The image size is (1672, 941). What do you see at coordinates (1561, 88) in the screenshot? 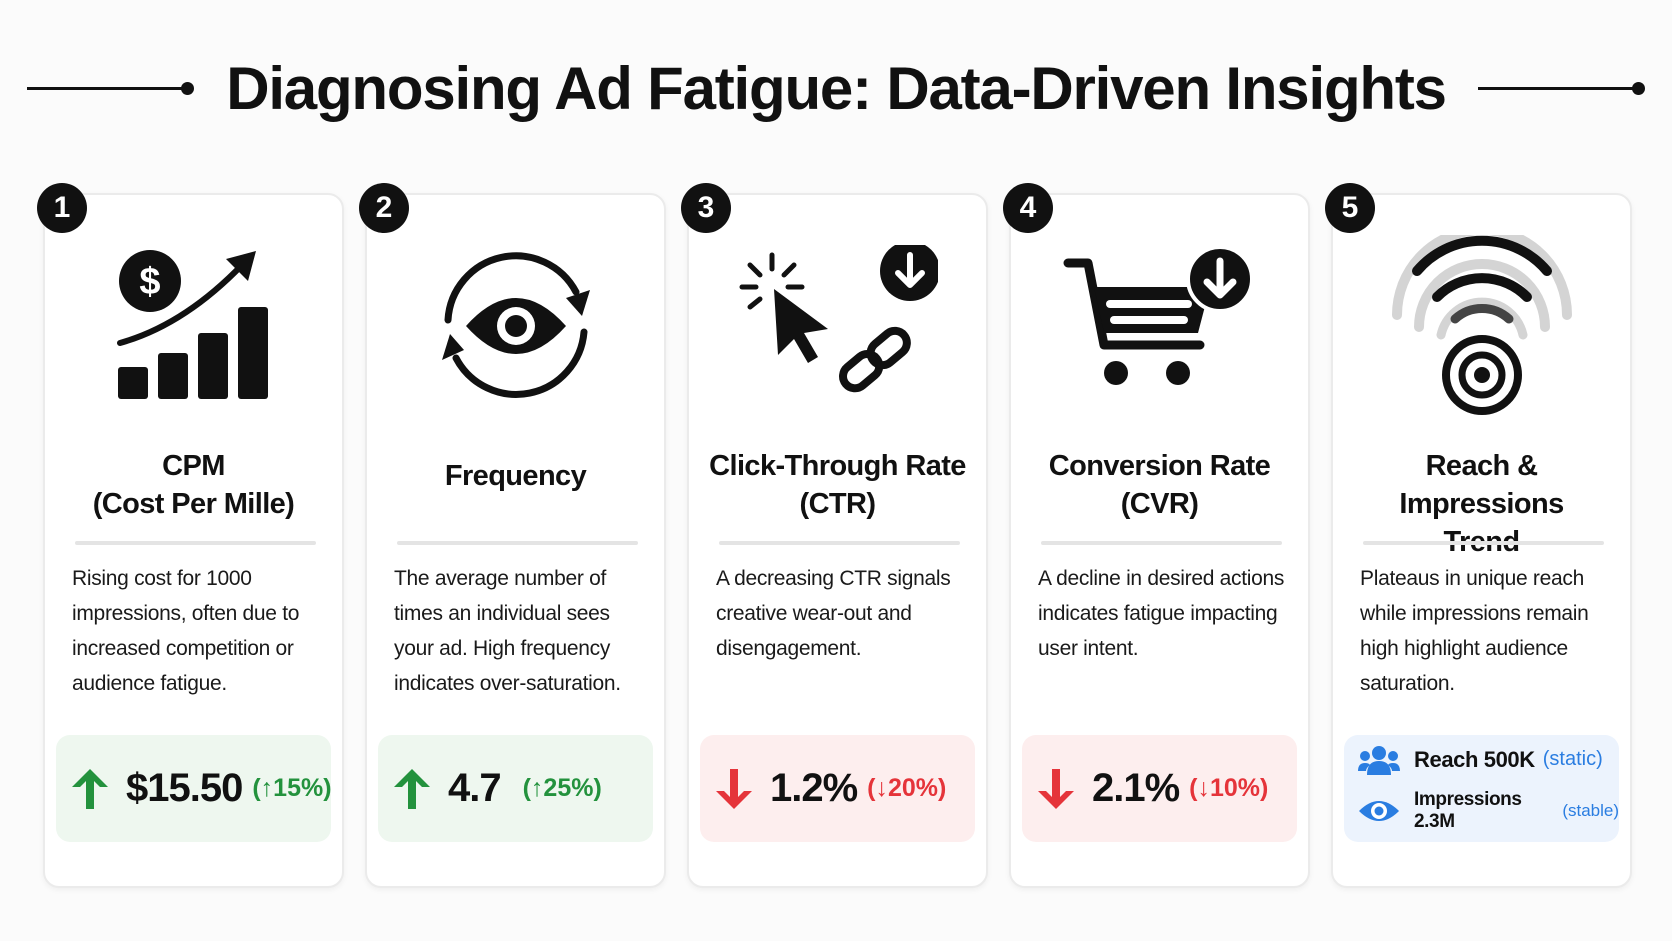
I see `title-rule-right` at bounding box center [1561, 88].